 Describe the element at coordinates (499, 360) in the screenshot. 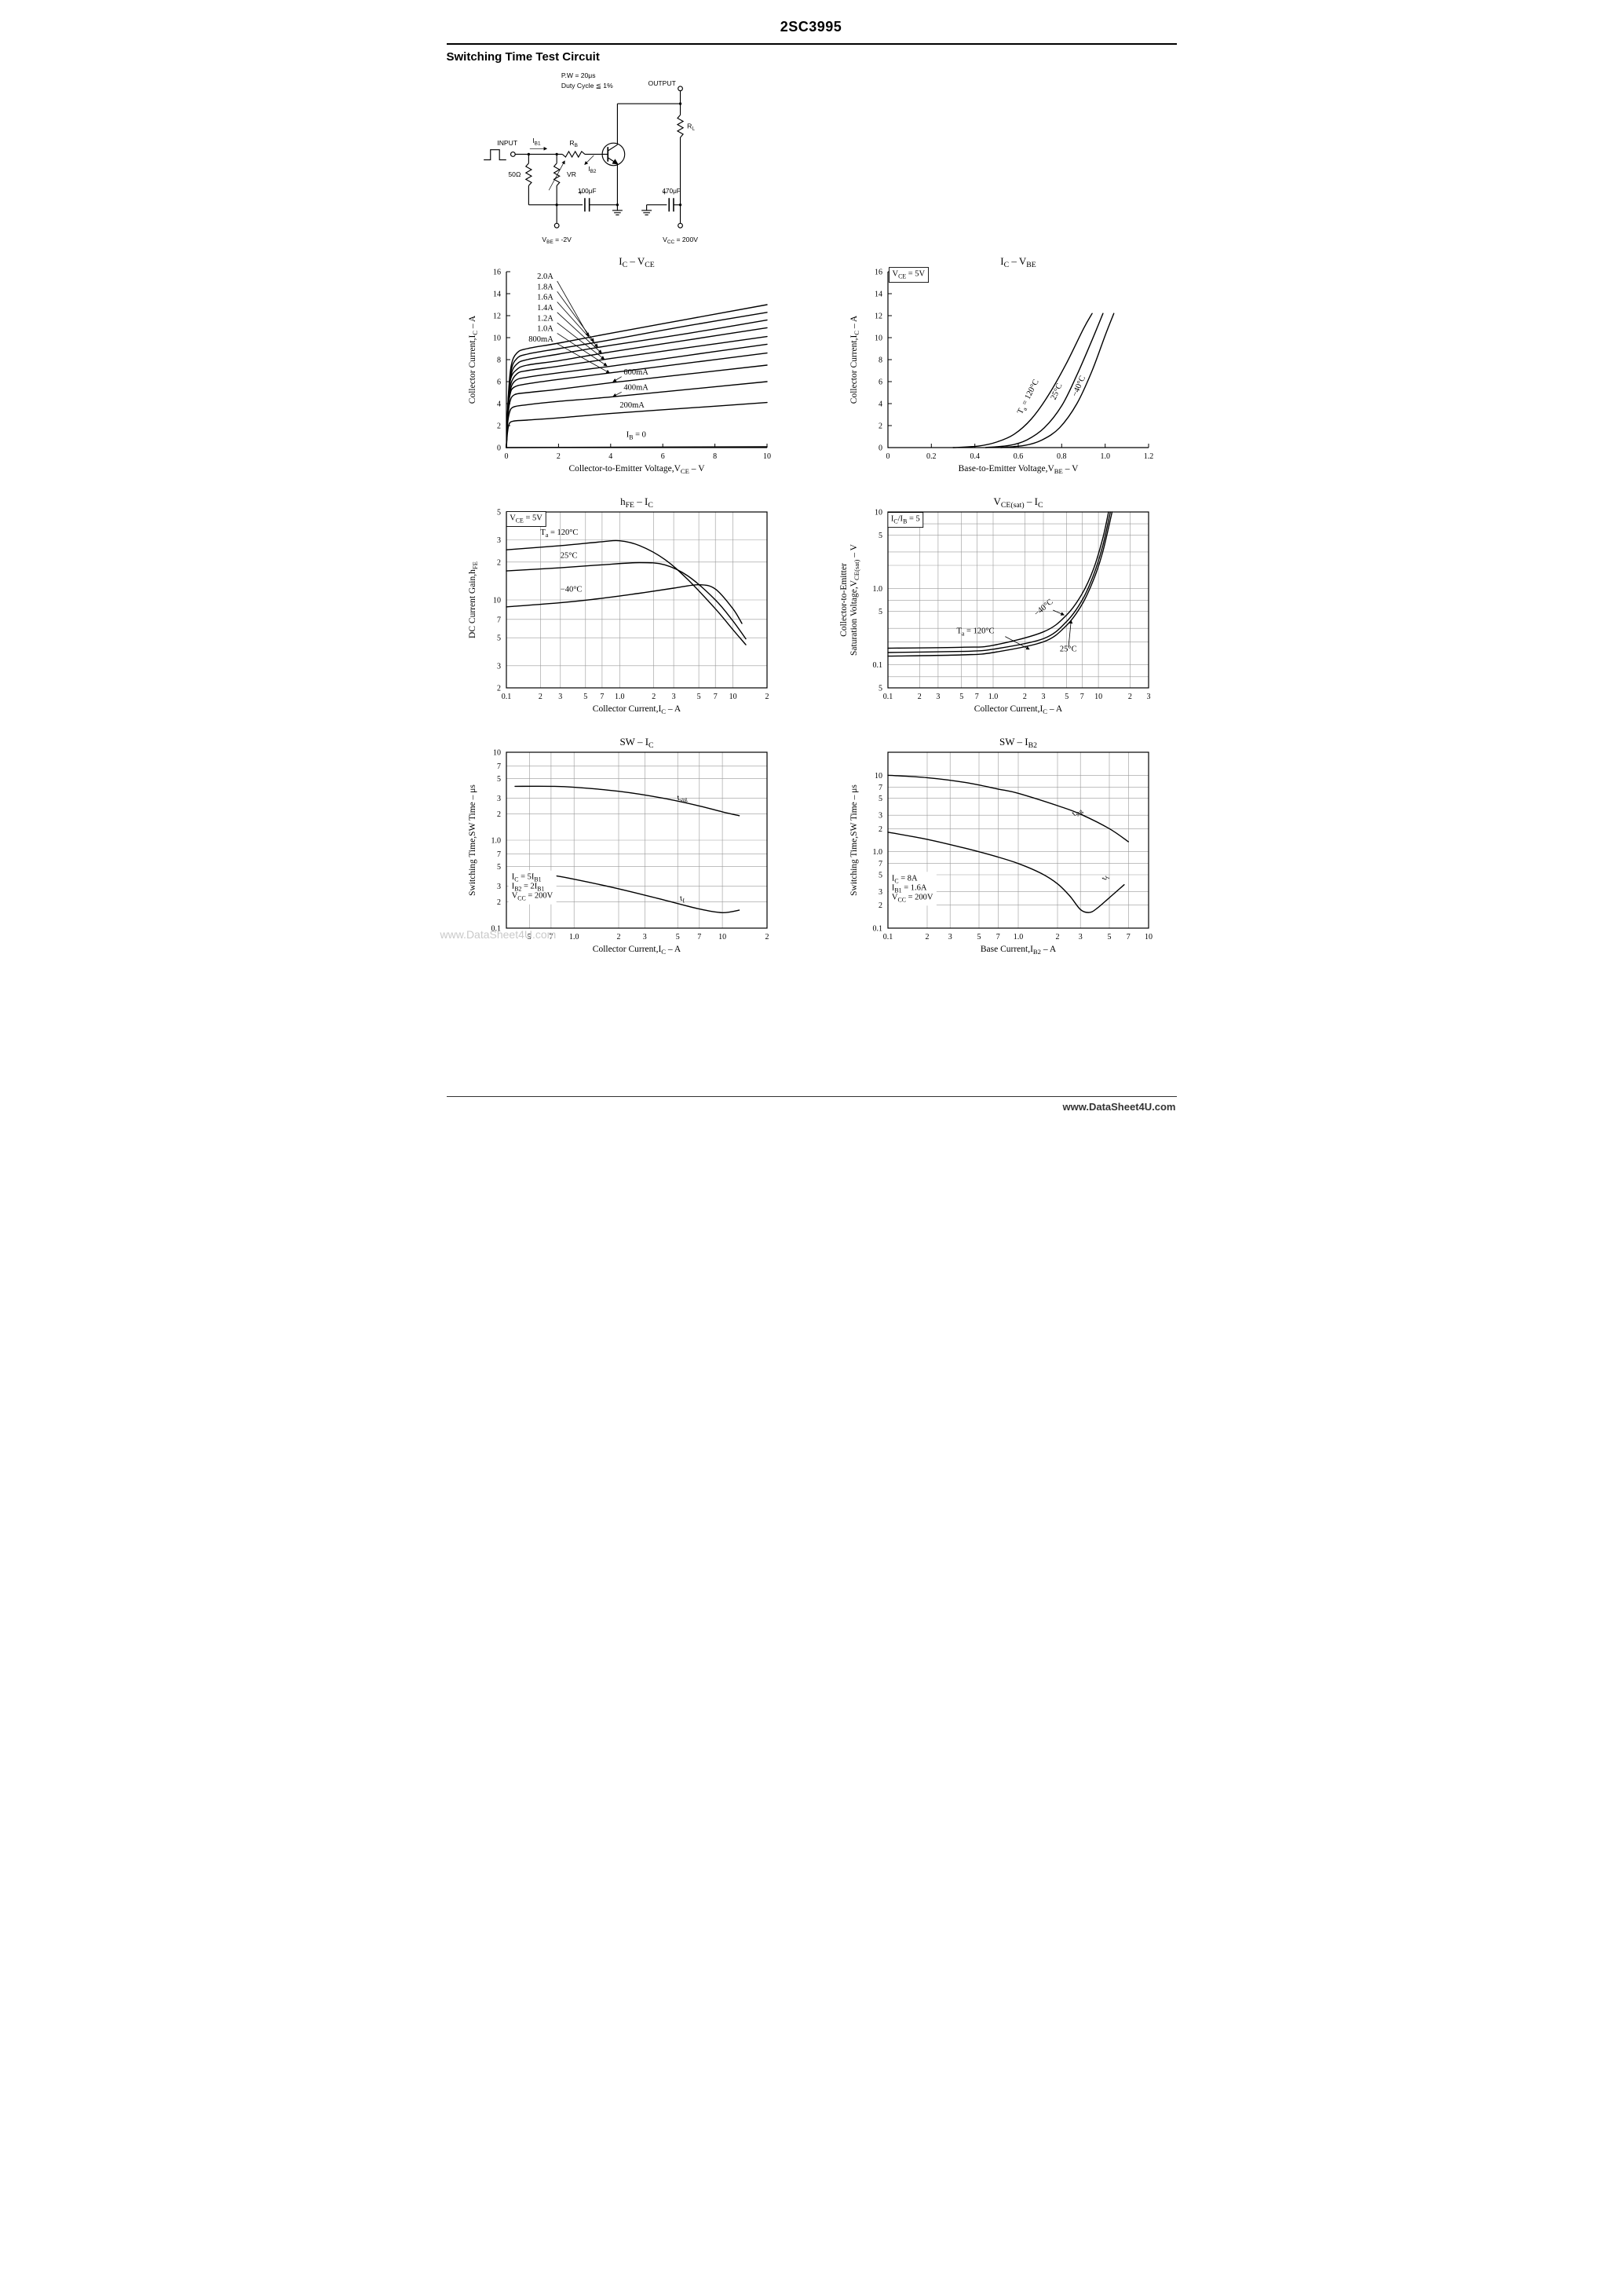

I see `svg-text: 8` at that location.